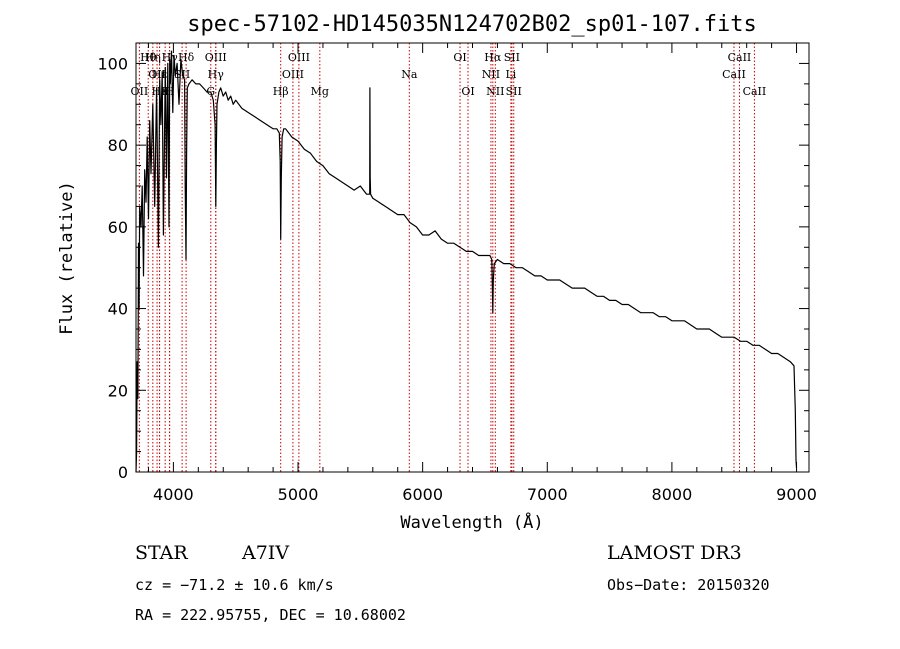  I want to click on line-label-23: NII, so click(495, 91).